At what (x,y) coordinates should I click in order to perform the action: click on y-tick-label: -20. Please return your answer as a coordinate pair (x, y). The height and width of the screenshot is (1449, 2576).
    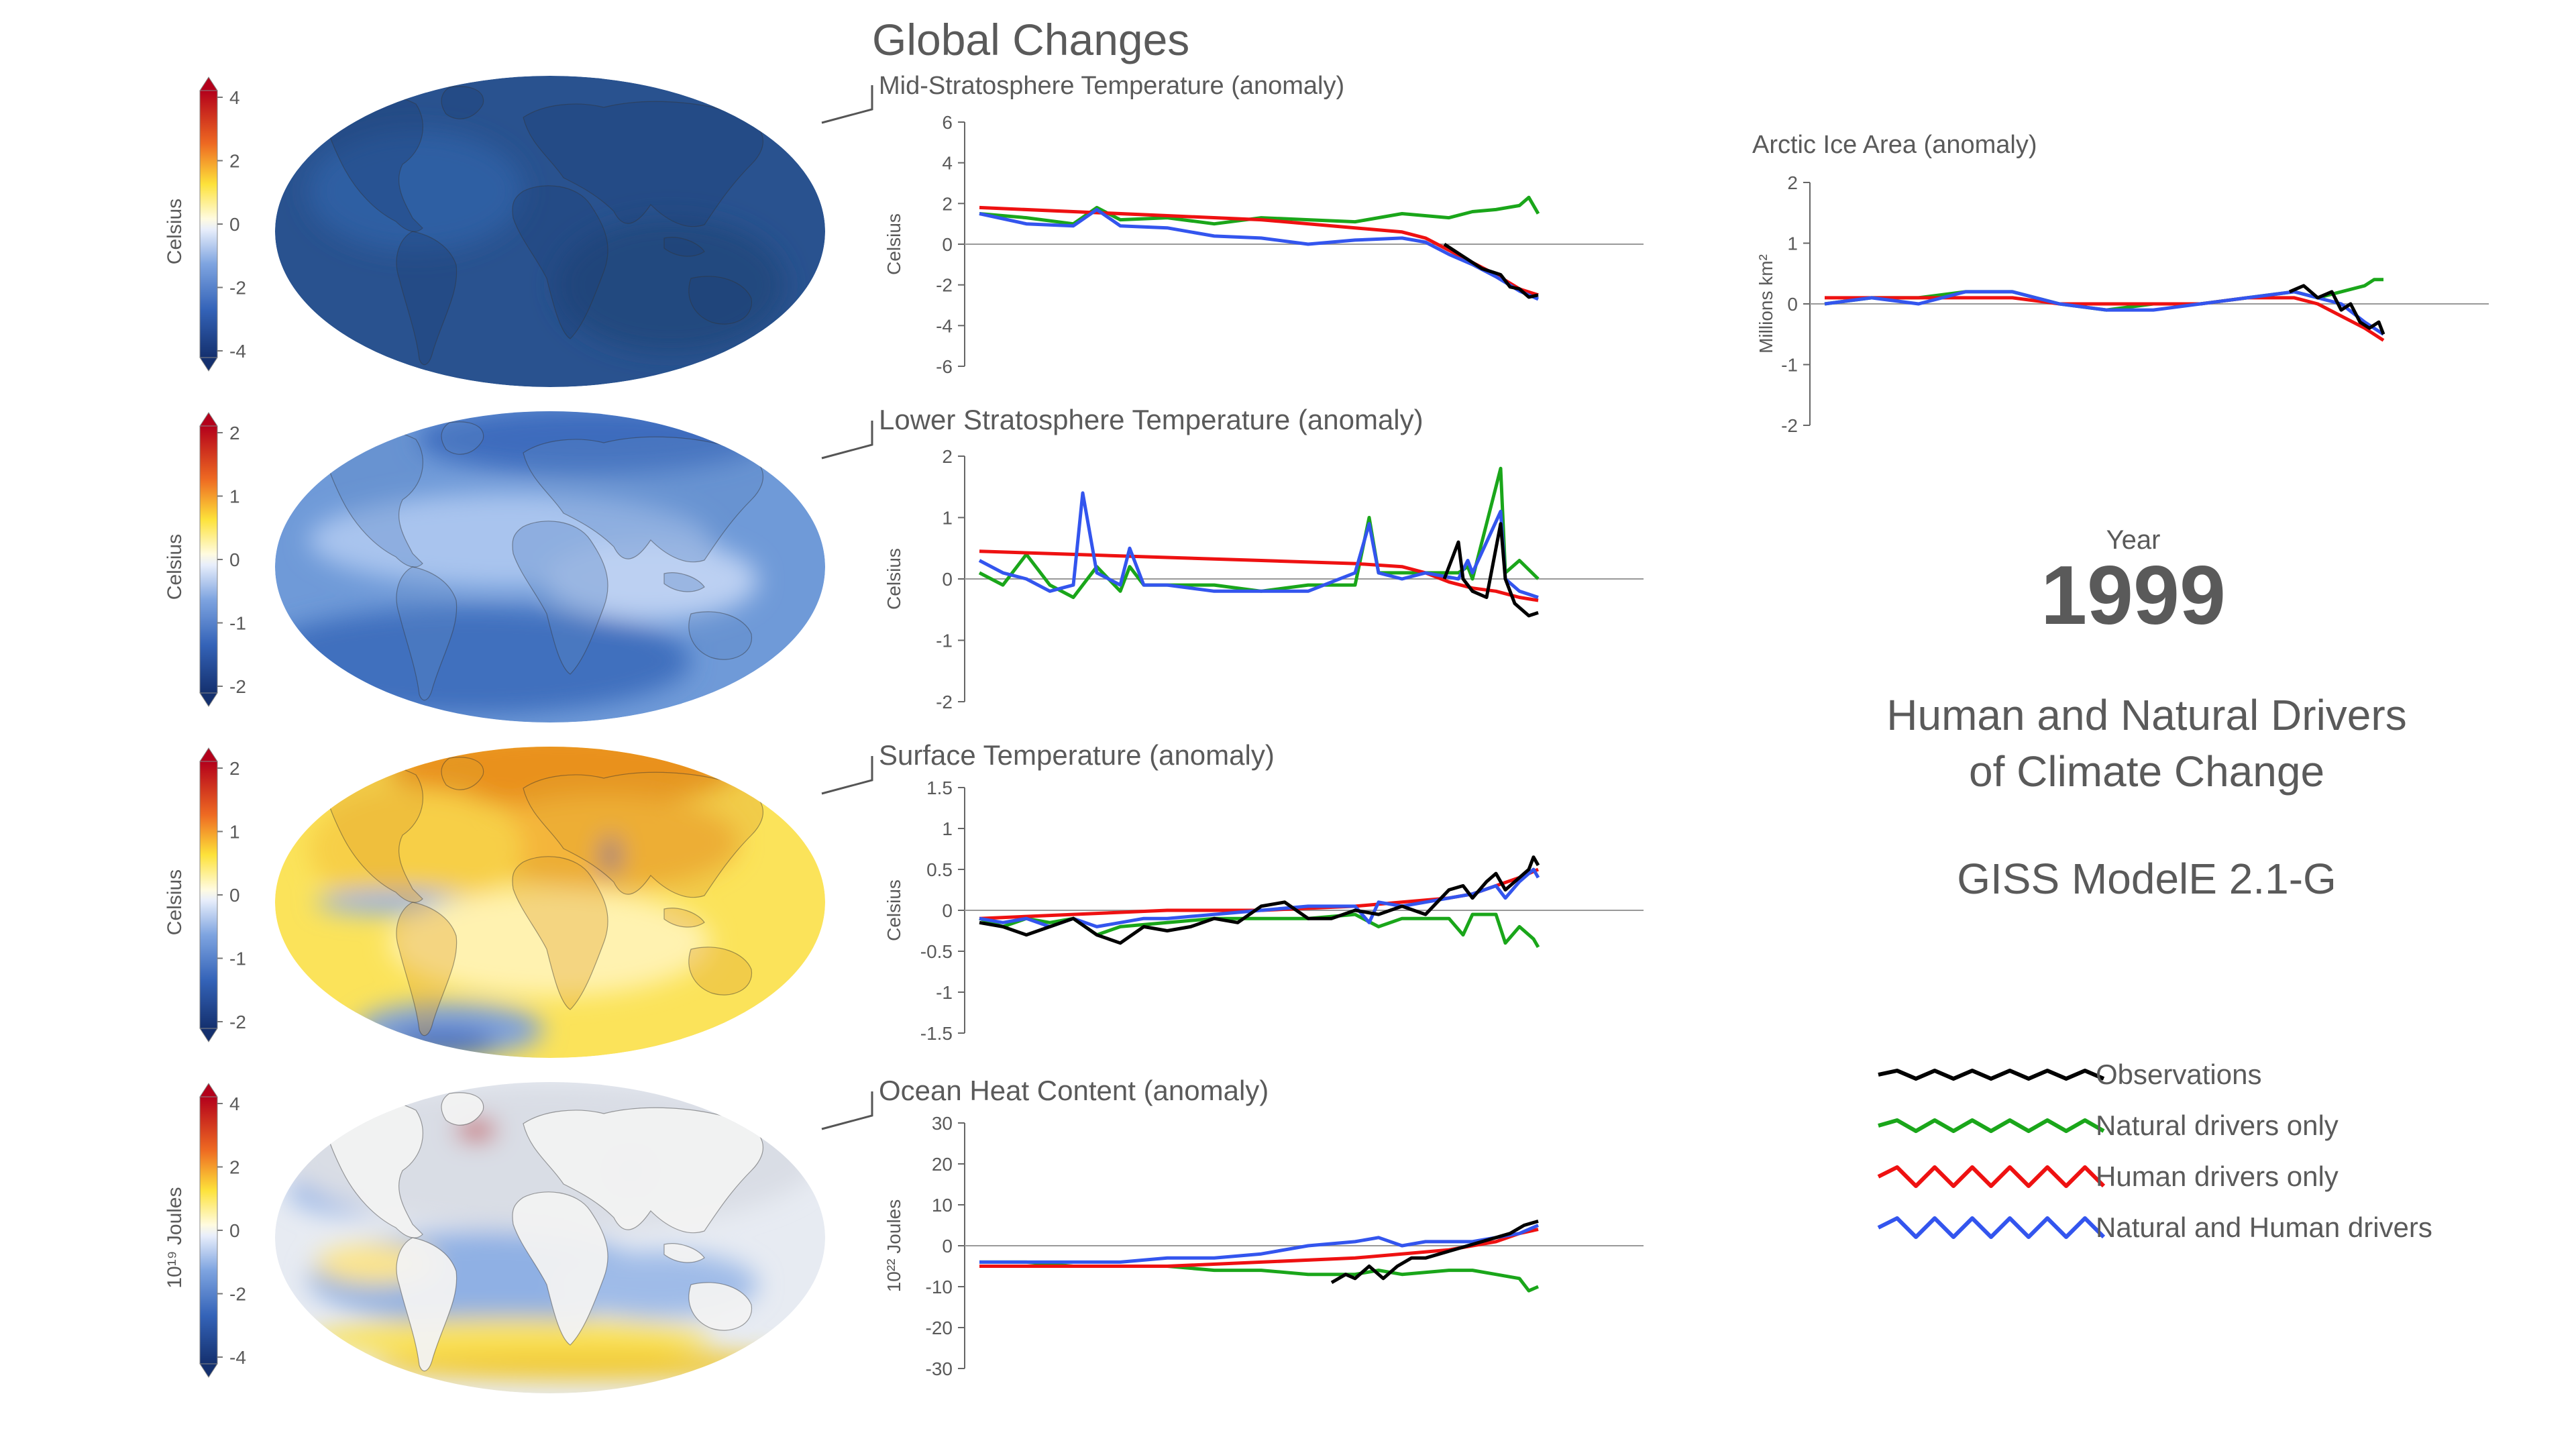
    Looking at the image, I should click on (939, 1328).